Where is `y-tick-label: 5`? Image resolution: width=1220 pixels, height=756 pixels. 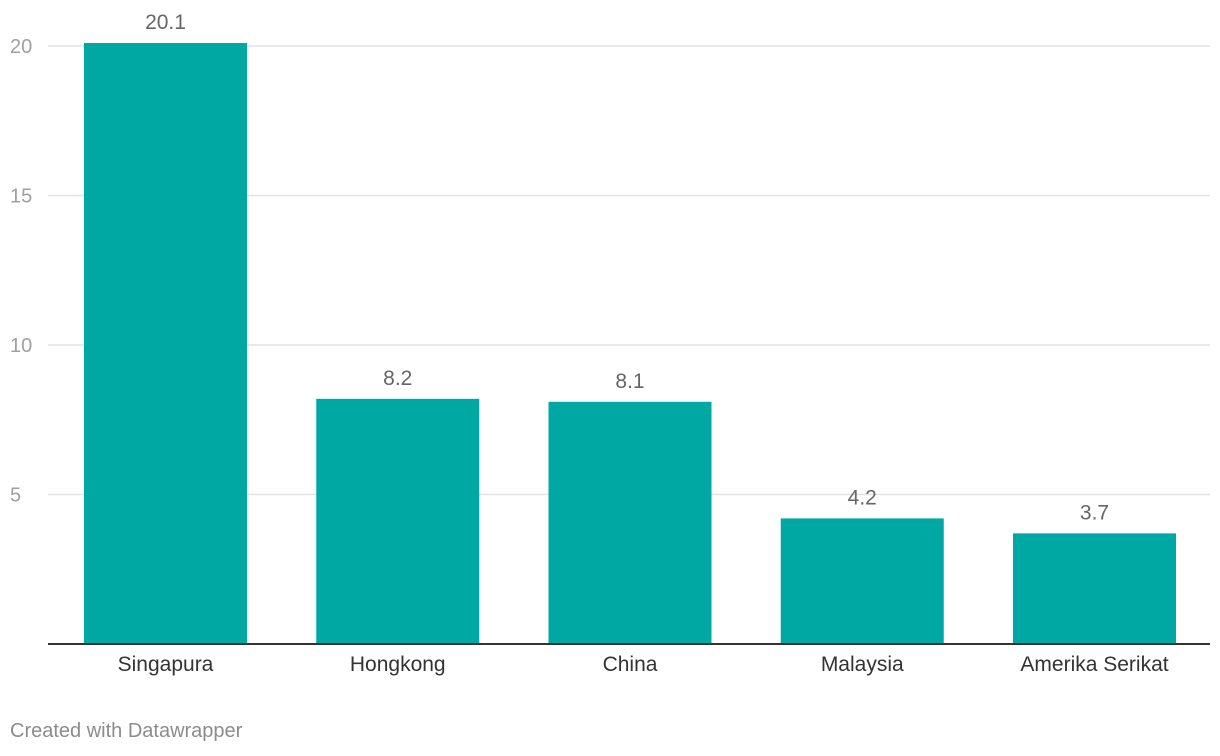
y-tick-label: 5 is located at coordinates (15, 496).